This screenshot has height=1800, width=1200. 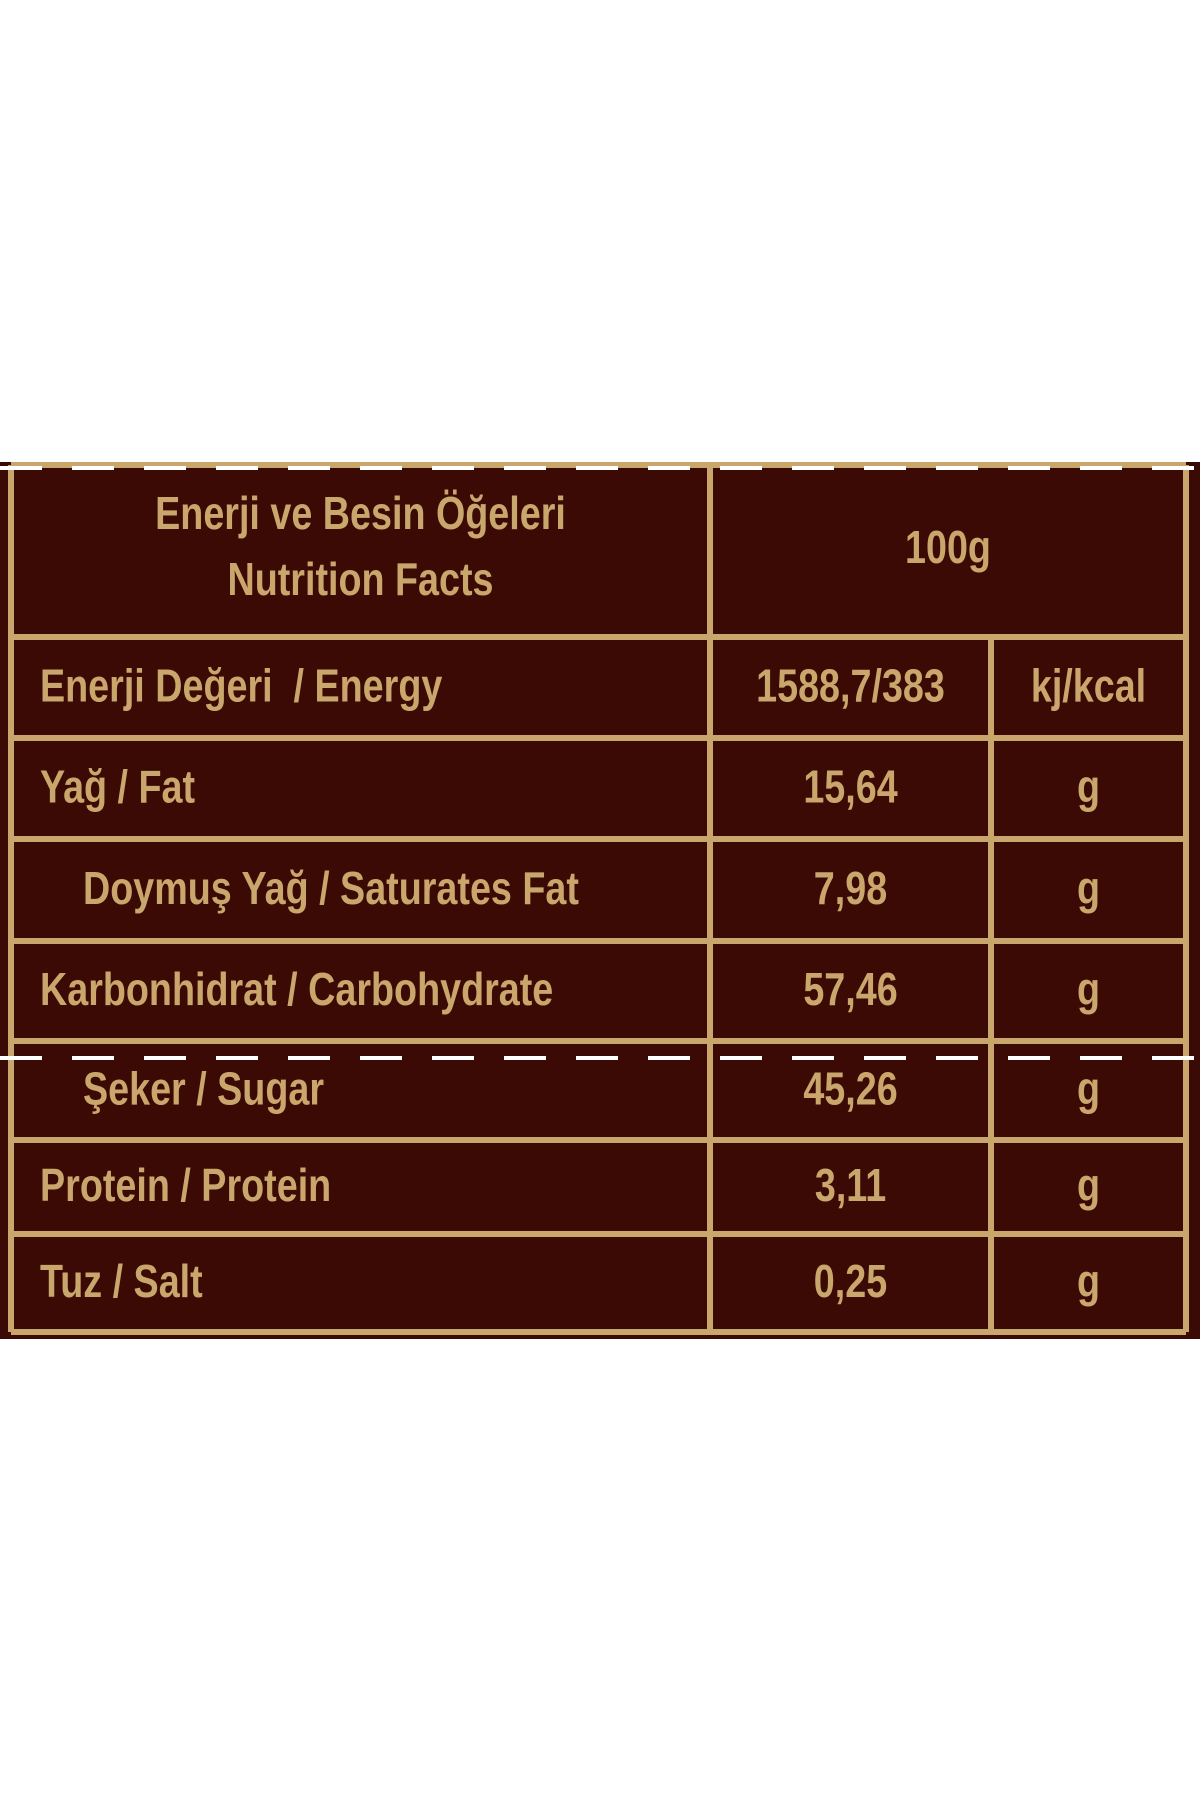 I want to click on header-title-group: Enerji ve Besin Öğeleri, so click(x=360, y=513).